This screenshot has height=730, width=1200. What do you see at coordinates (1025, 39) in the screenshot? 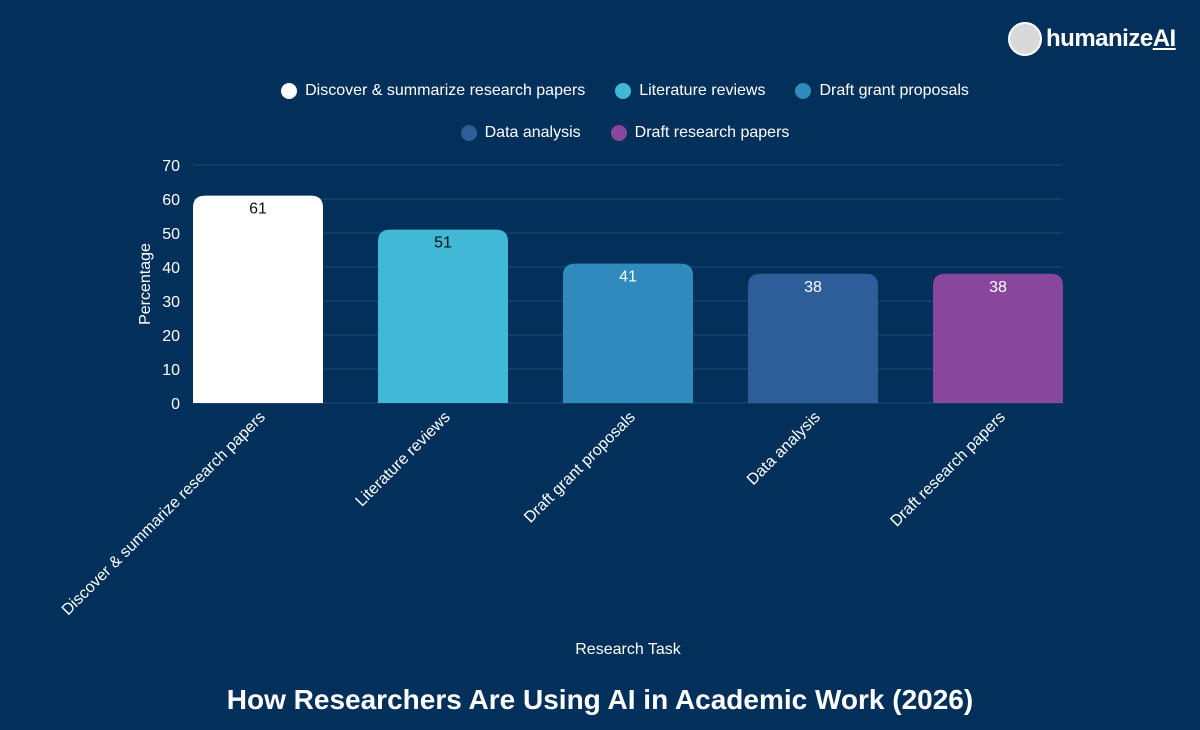
I see `brain-head-icon` at bounding box center [1025, 39].